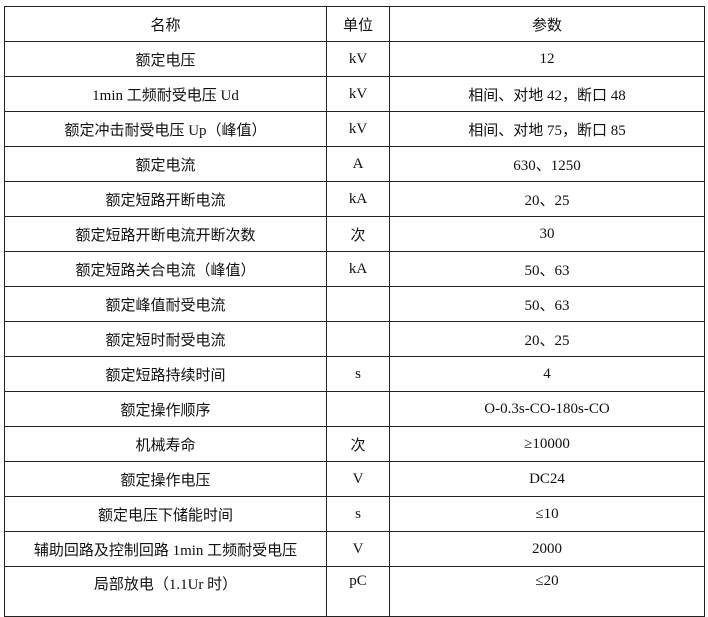 This screenshot has width=708, height=617. Describe the element at coordinates (165, 24) in the screenshot. I see `header-name: 名称` at that location.